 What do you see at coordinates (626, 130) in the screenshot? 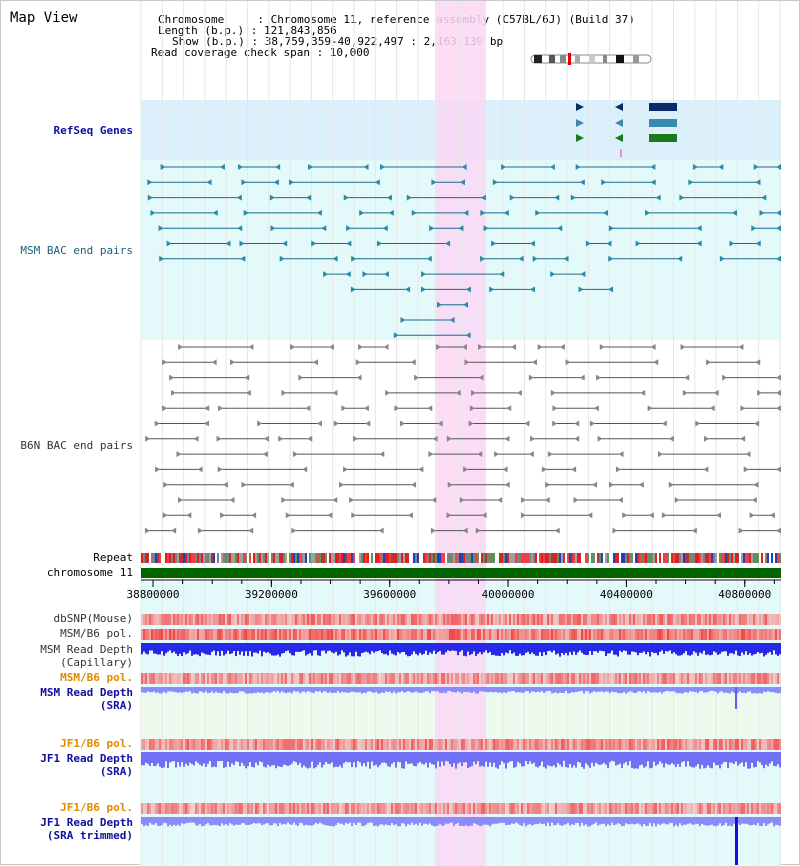
I see `refseq-genes` at bounding box center [626, 130].